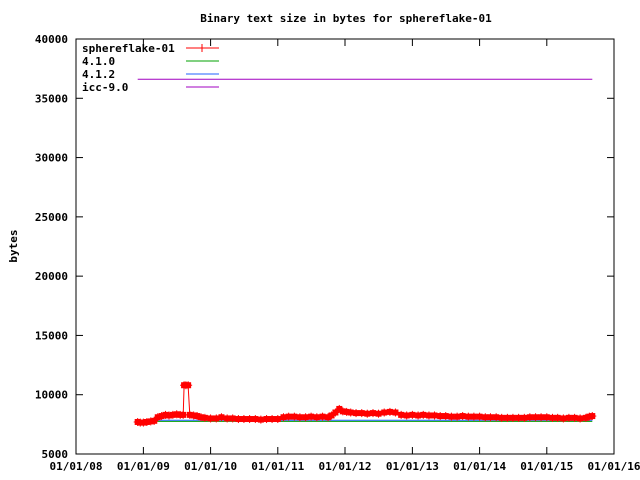 Image resolution: width=640 pixels, height=480 pixels. Describe the element at coordinates (51, 395) in the screenshot. I see `y-tick-label: 10000` at that location.